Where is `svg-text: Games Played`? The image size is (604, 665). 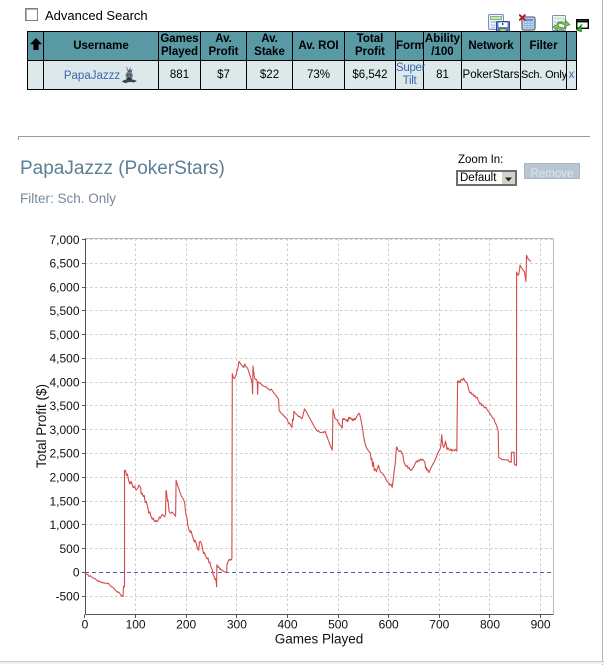 svg-text: Games Played is located at coordinates (319, 639).